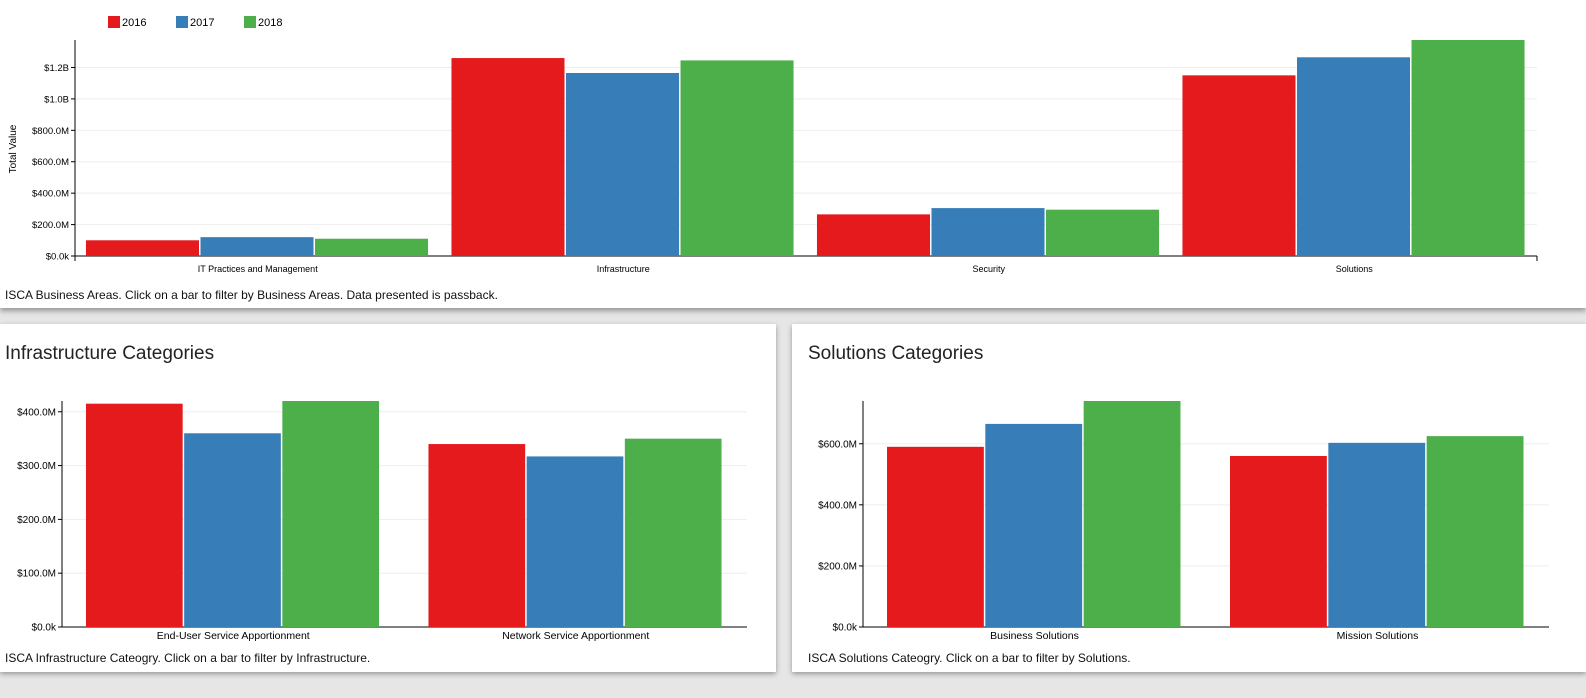 The width and height of the screenshot is (1586, 698). Describe the element at coordinates (1475, 531) in the screenshot. I see `bar-mission-solutions-2018` at that location.